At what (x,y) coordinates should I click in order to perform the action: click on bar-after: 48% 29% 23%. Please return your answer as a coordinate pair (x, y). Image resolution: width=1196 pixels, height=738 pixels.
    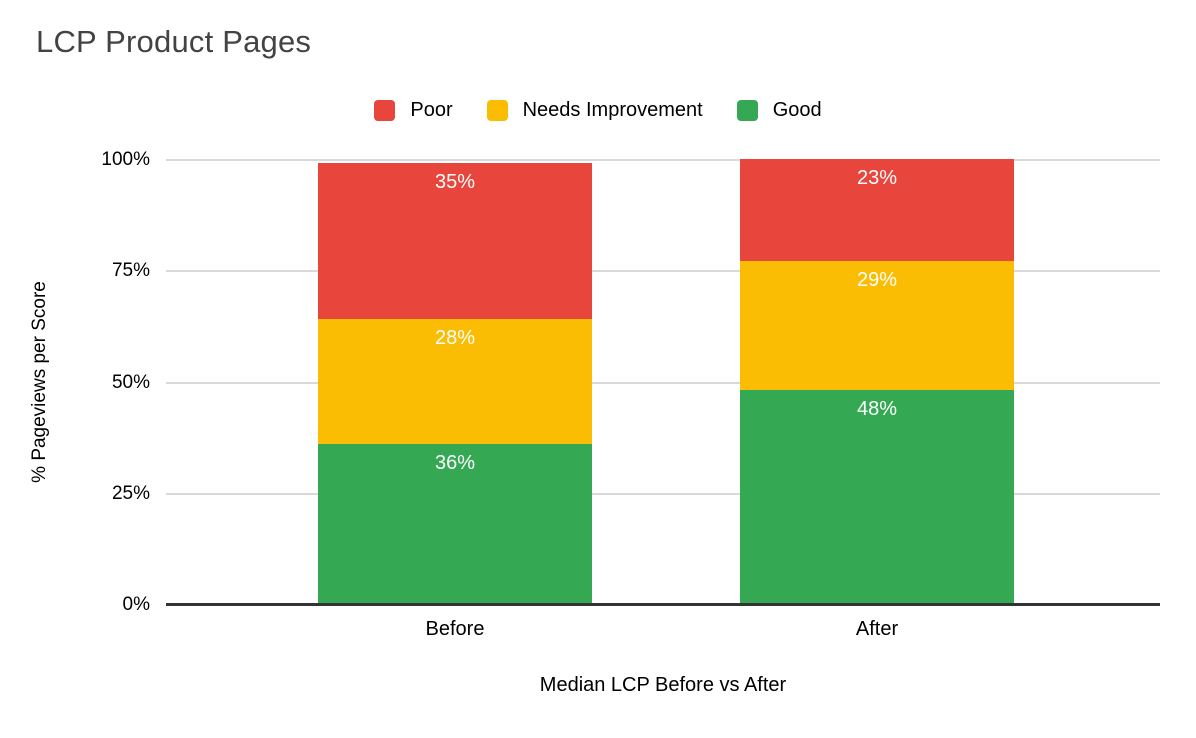
    Looking at the image, I should click on (877, 381).